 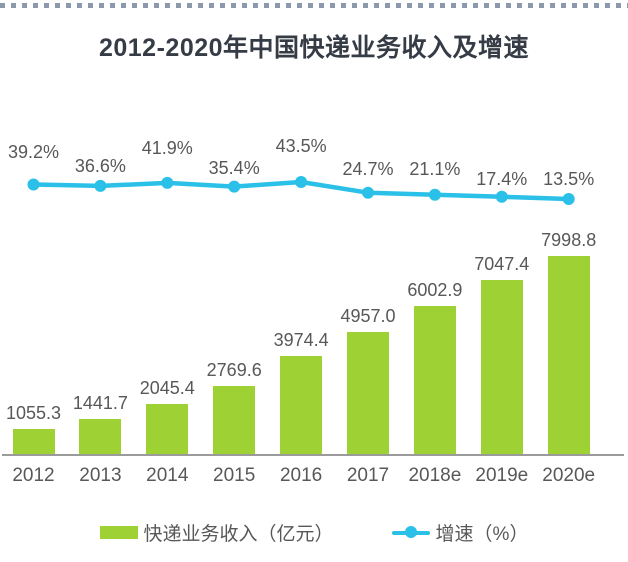 What do you see at coordinates (368, 315) in the screenshot?
I see `bar-value-label: 4957.0` at bounding box center [368, 315].